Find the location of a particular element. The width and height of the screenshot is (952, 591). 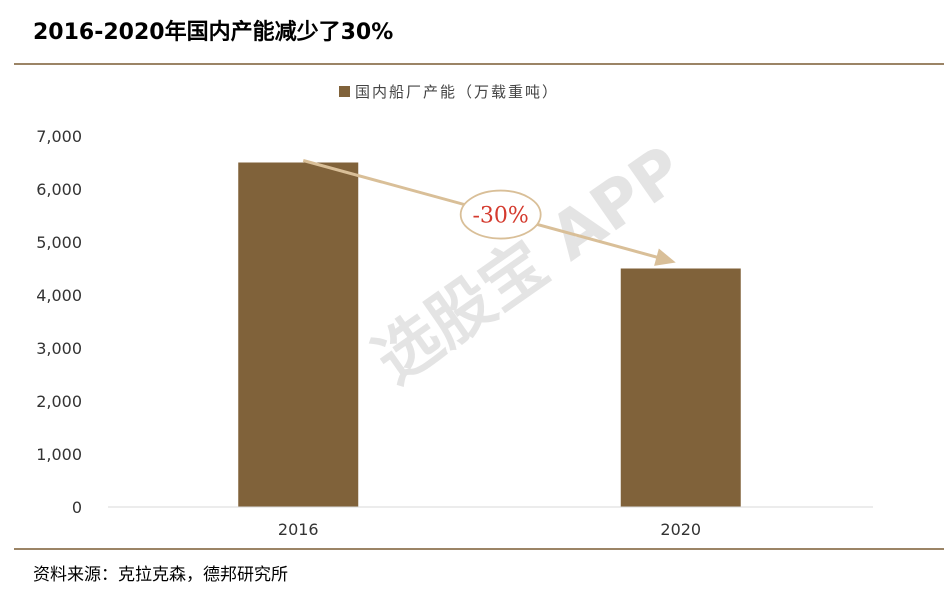

legend: 国内船厂产能（万载重吨） is located at coordinates (449, 92).